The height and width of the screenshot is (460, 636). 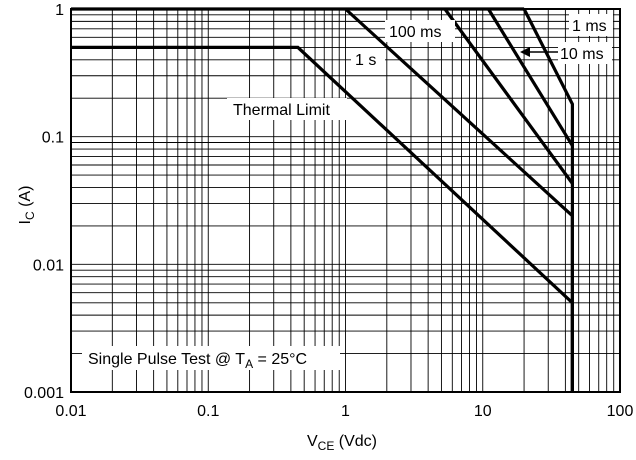 I want to click on note-sub: A, so click(x=249, y=364).